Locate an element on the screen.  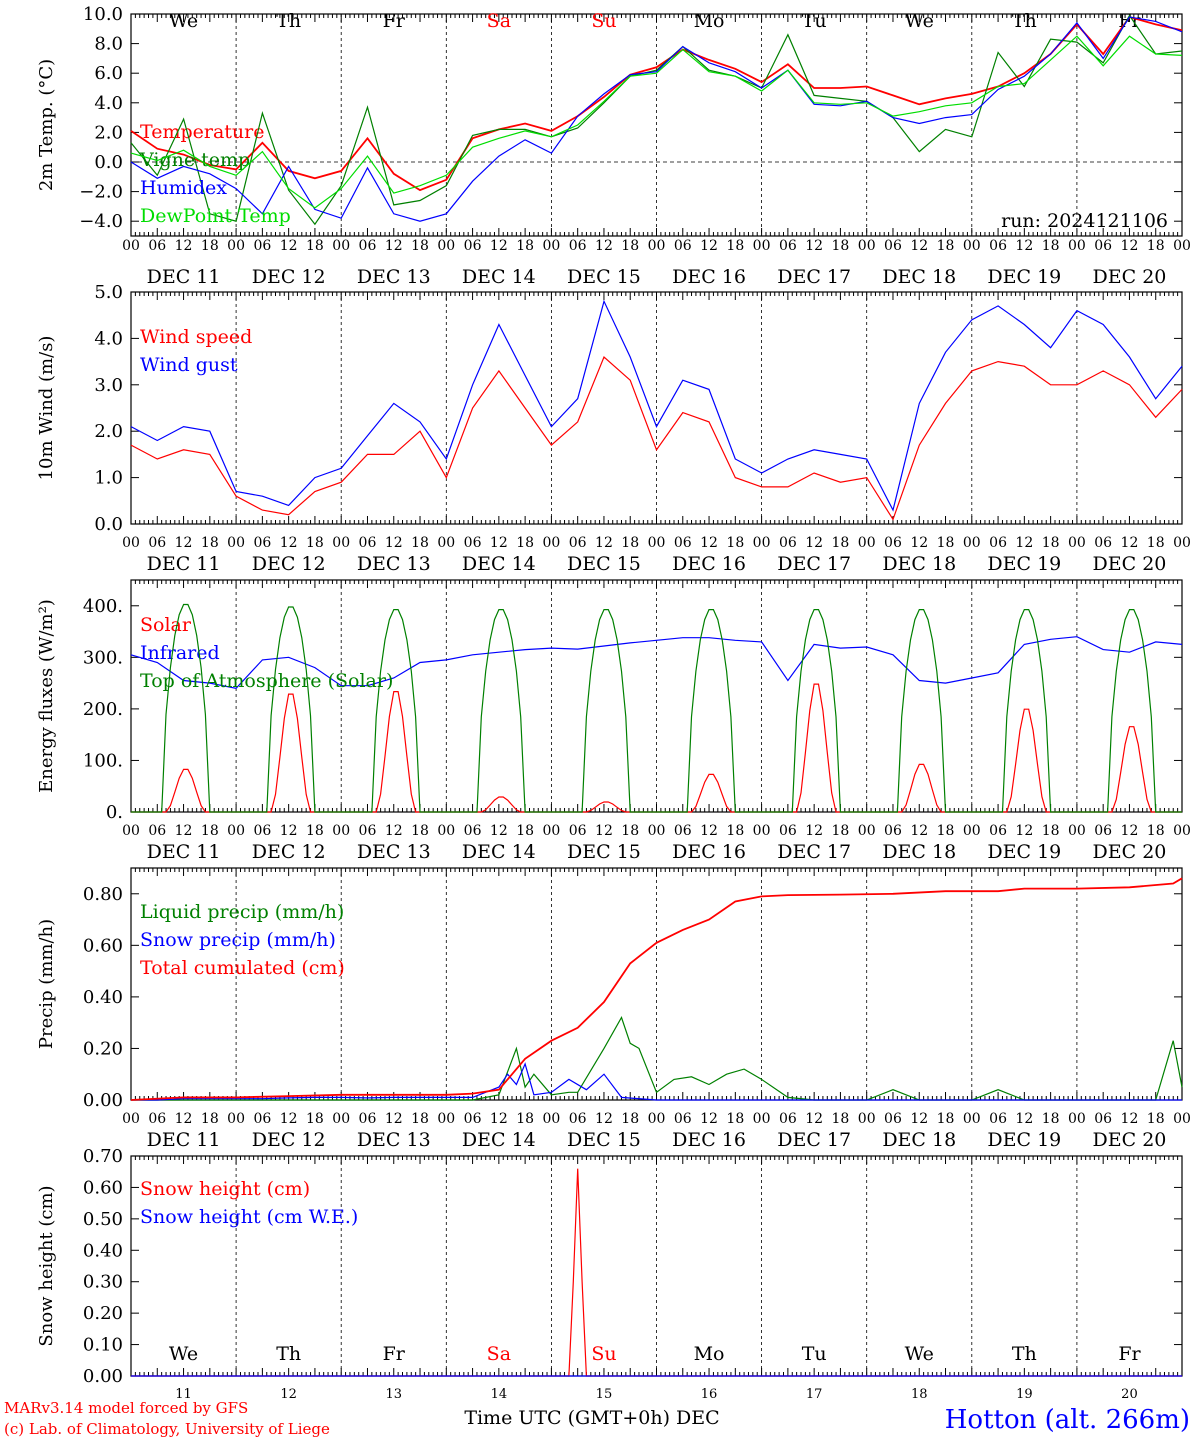
series-line-snow-precip-mm-h is located at coordinates (656, 1081).